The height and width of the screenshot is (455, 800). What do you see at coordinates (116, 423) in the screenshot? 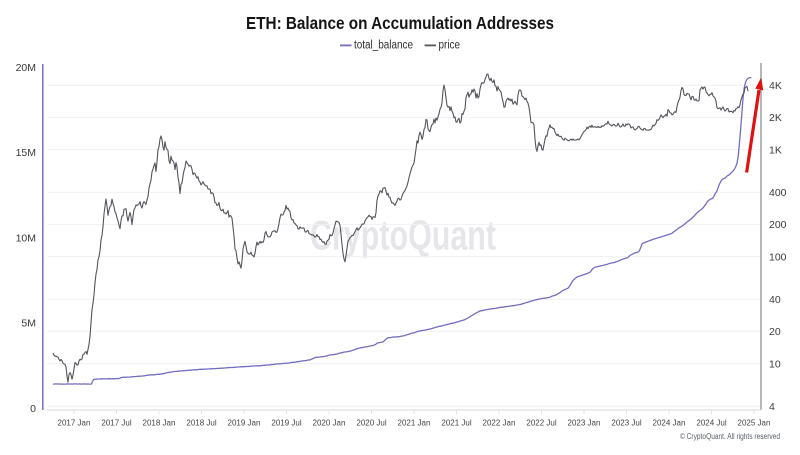
I see `svg-text: 2017 Jul` at bounding box center [116, 423].